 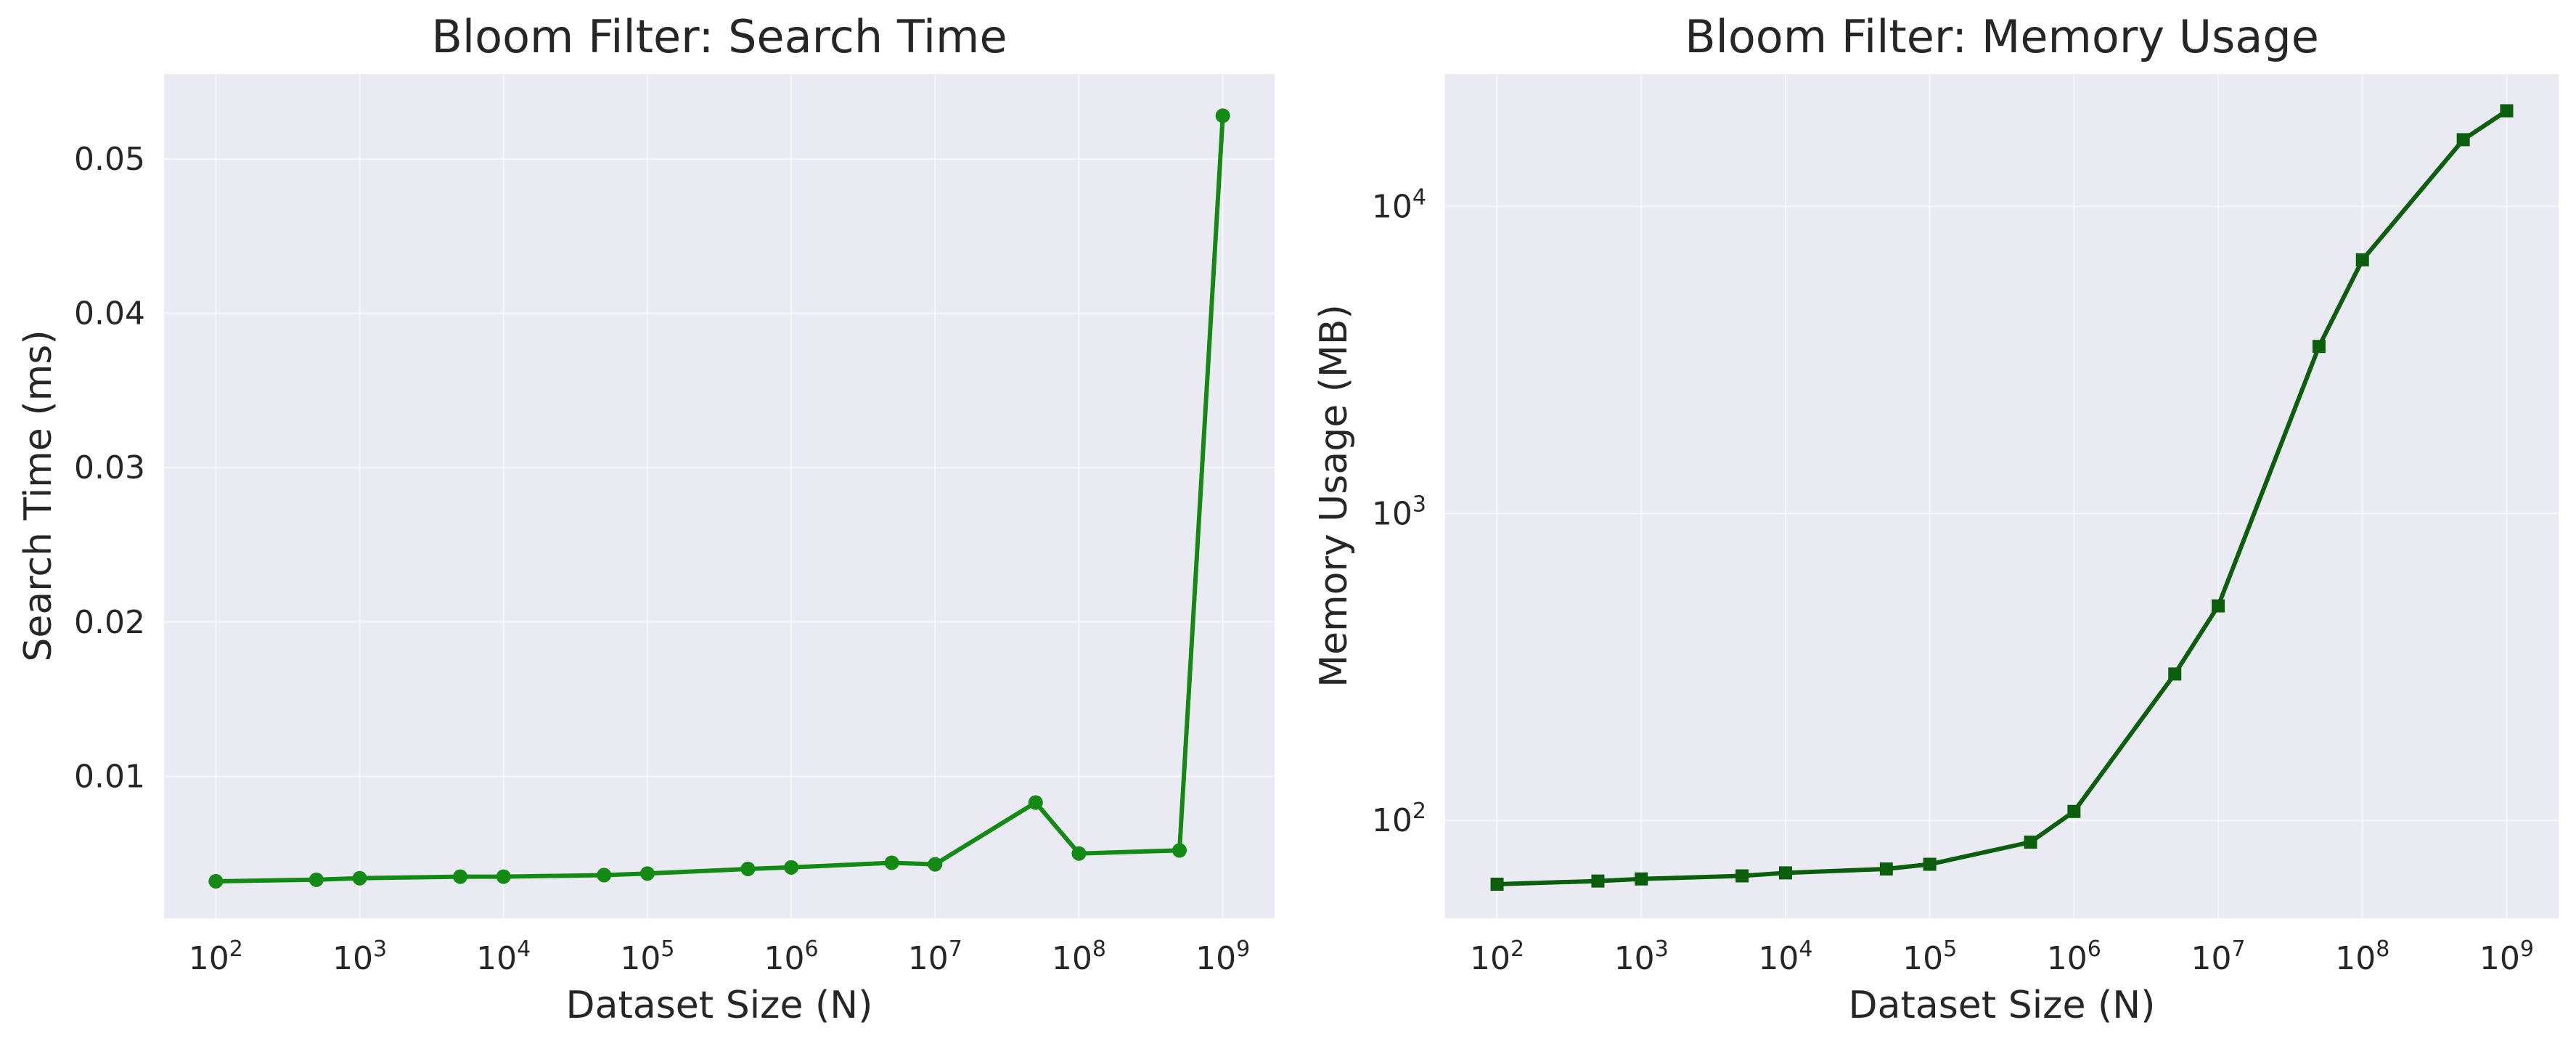 I want to click on y-tick-label: 0.03, so click(x=110, y=467).